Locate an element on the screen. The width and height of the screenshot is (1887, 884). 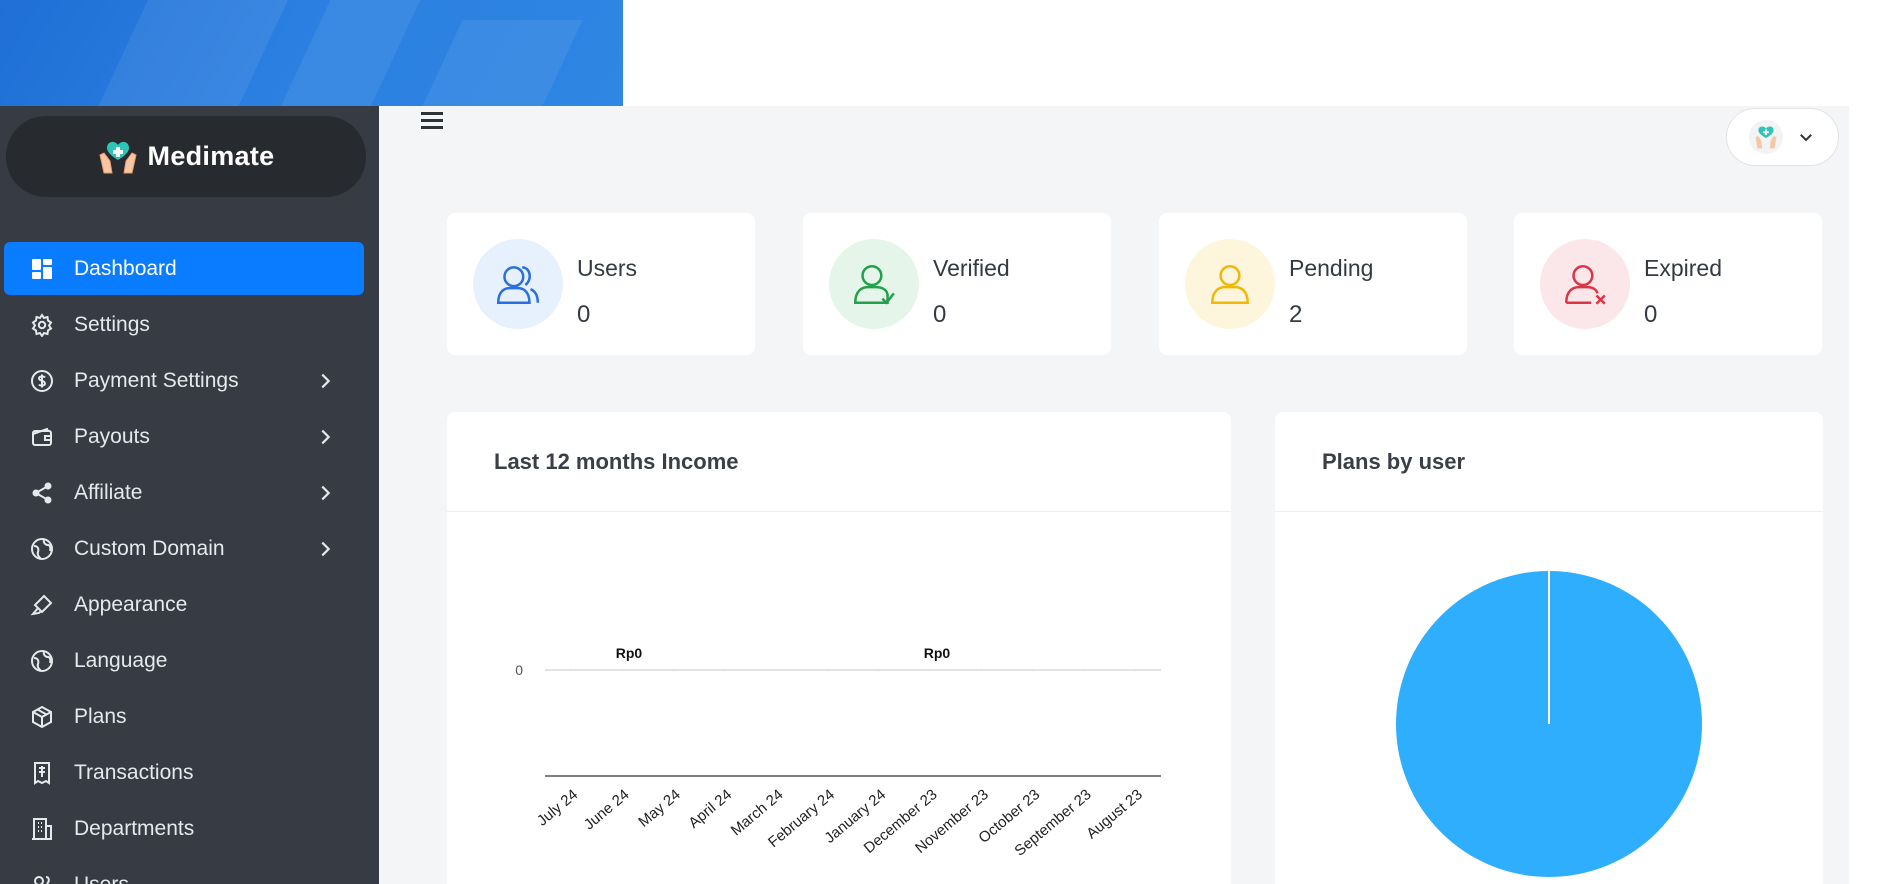
stat-card-pending: Pending 2 is located at coordinates (1313, 284).